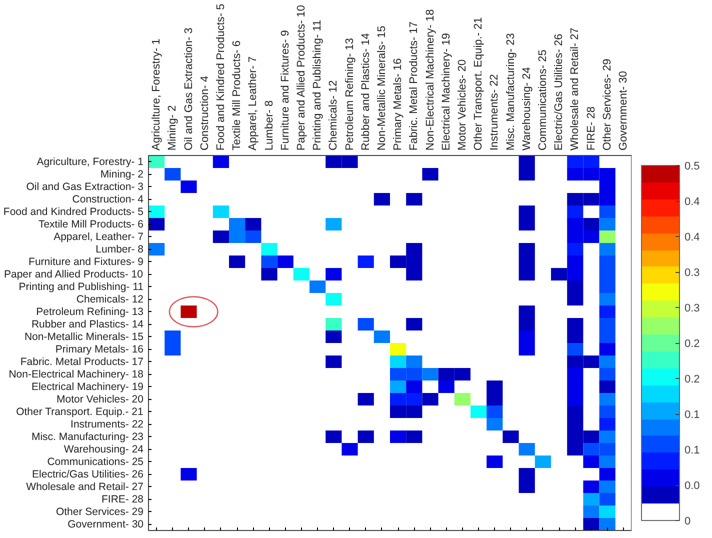 This screenshot has height=538, width=712. Describe the element at coordinates (110, 299) in the screenshot. I see `y-tick-label: Chemicals- 12` at that location.